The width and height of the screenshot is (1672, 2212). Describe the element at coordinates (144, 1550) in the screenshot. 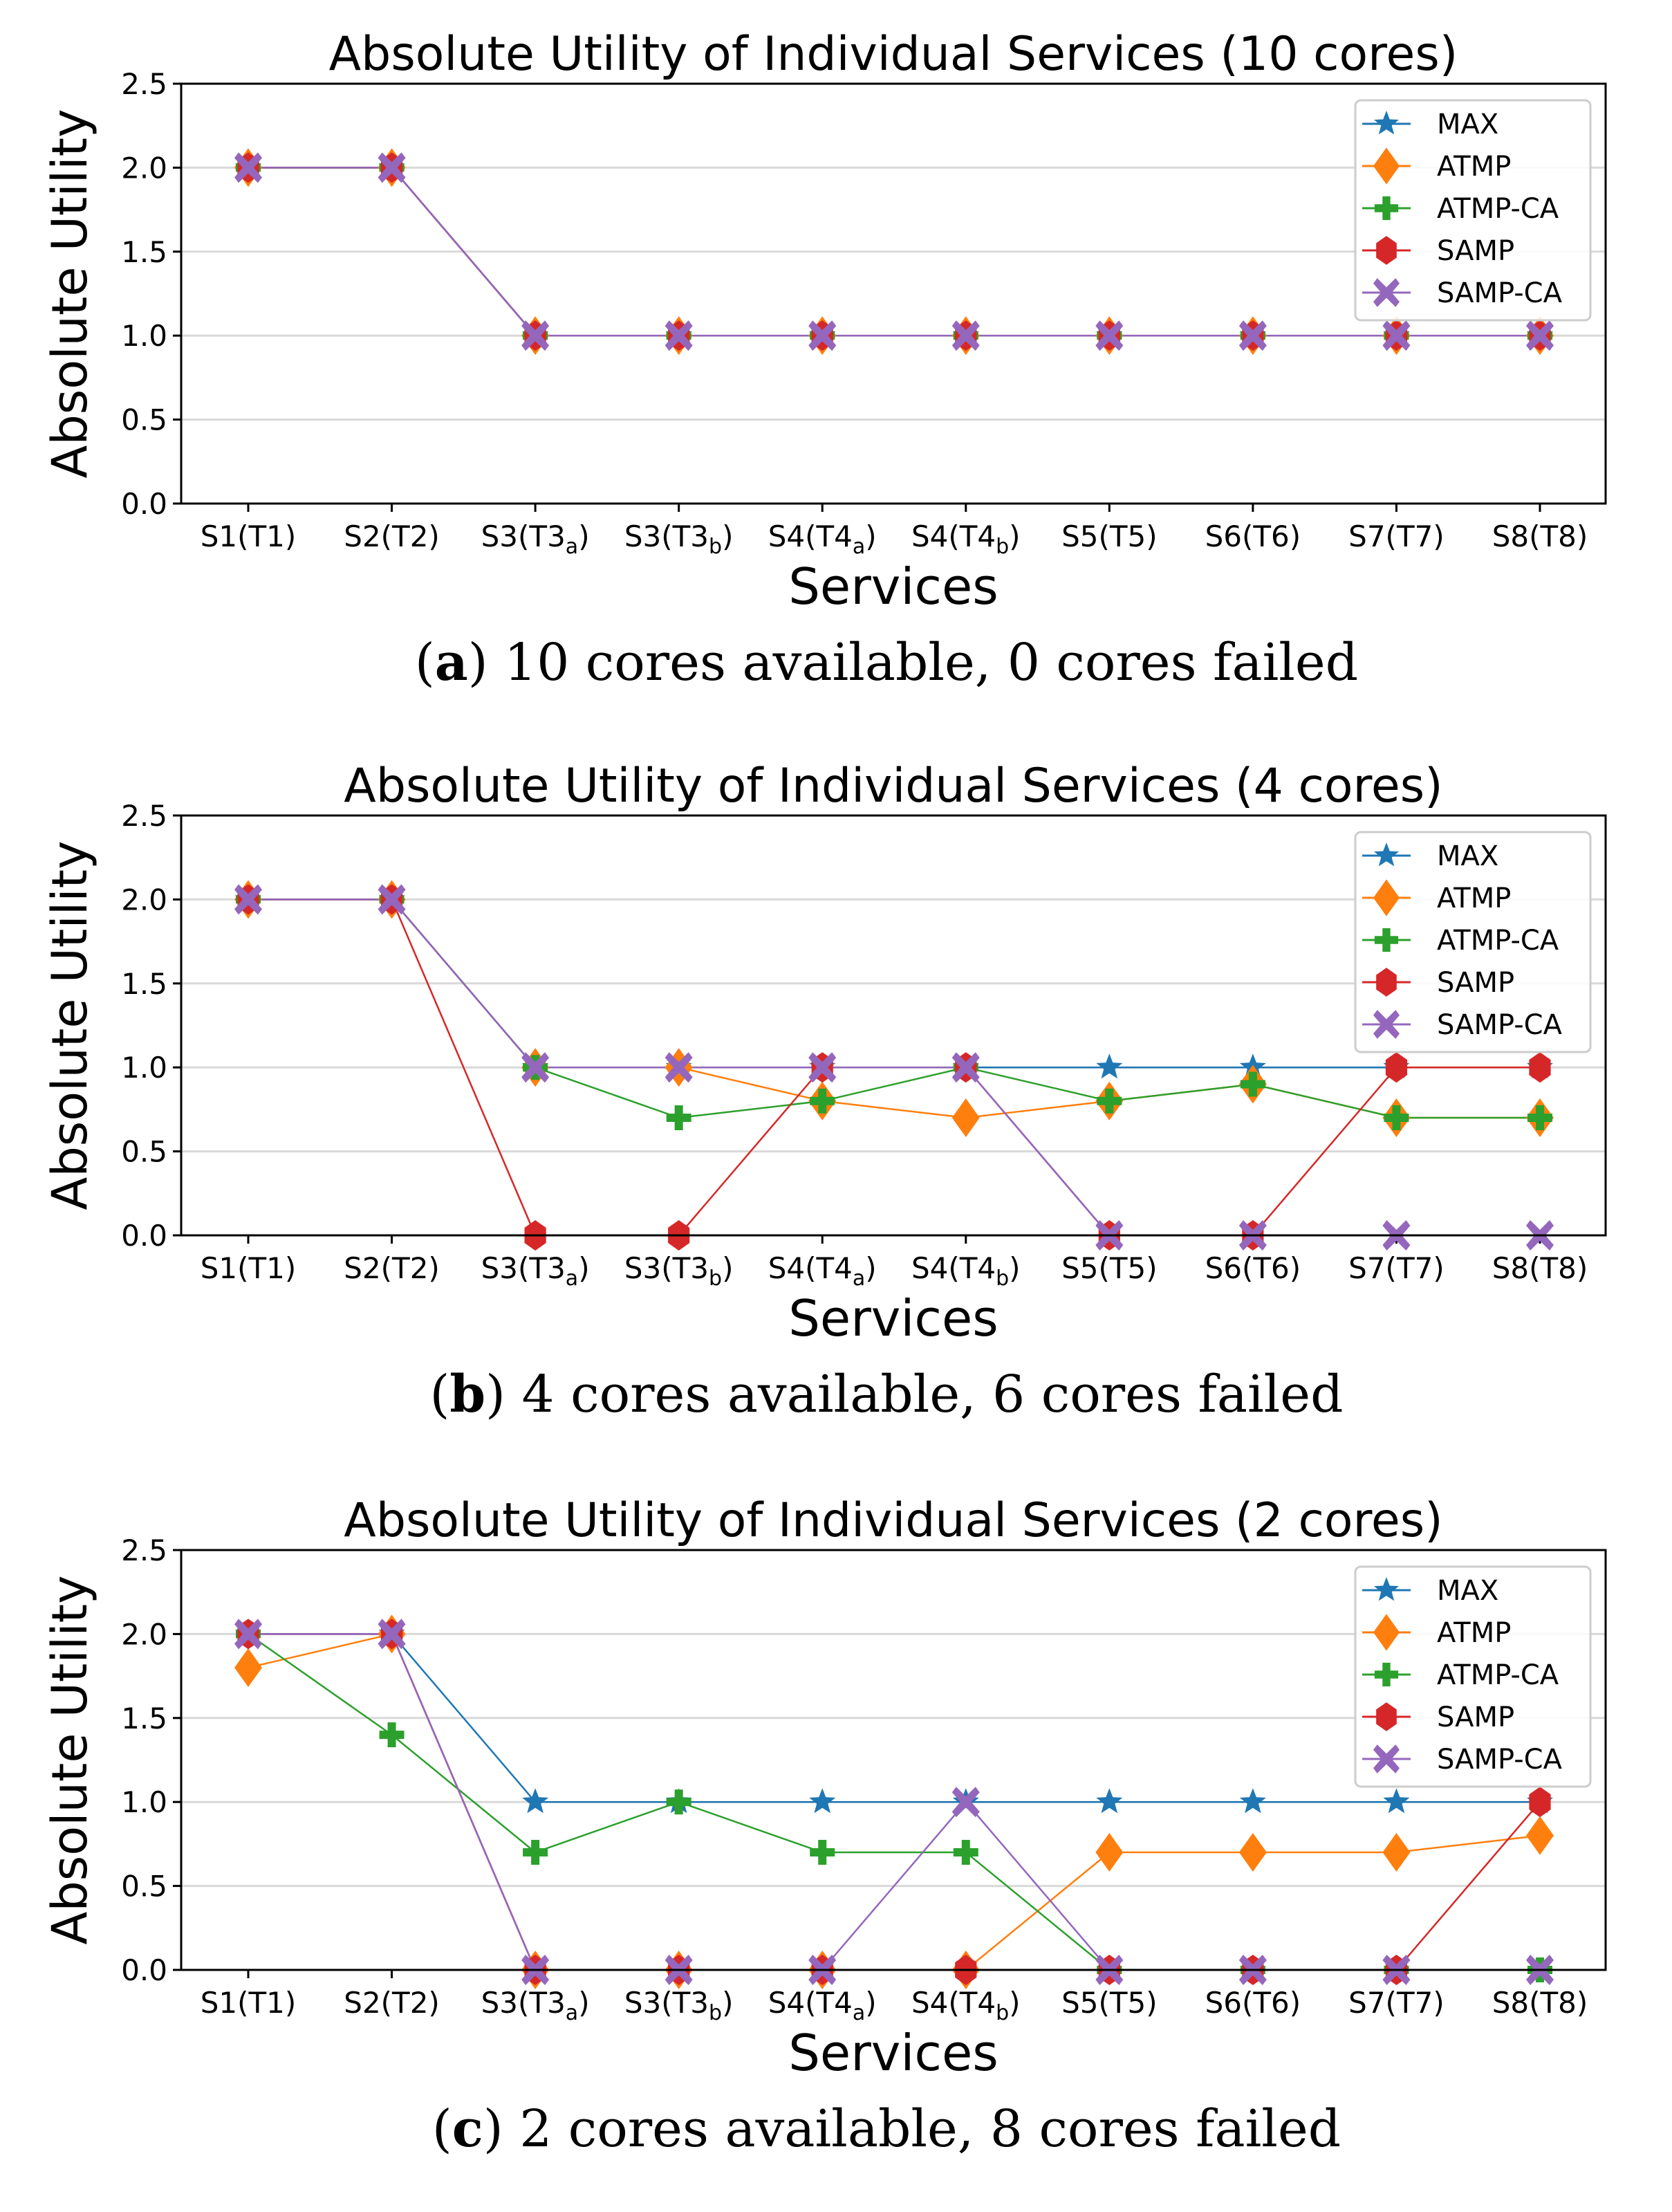

I see `y-tick-label: 2.5` at that location.